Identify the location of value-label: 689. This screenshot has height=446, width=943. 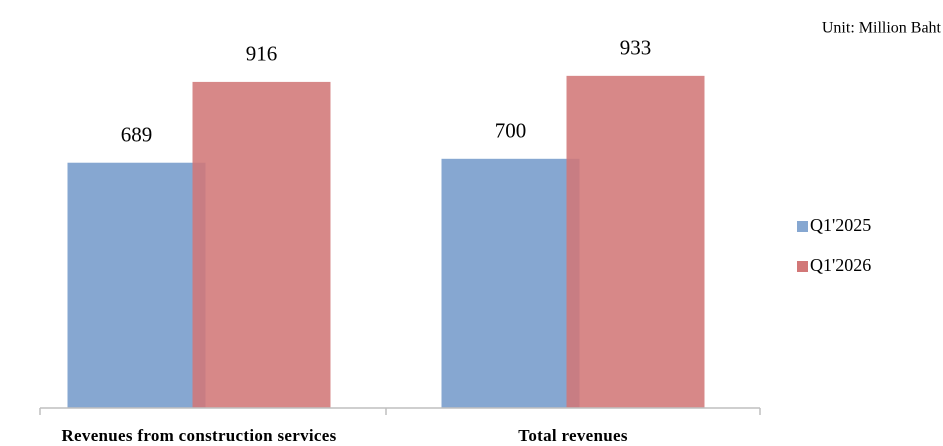
(137, 135).